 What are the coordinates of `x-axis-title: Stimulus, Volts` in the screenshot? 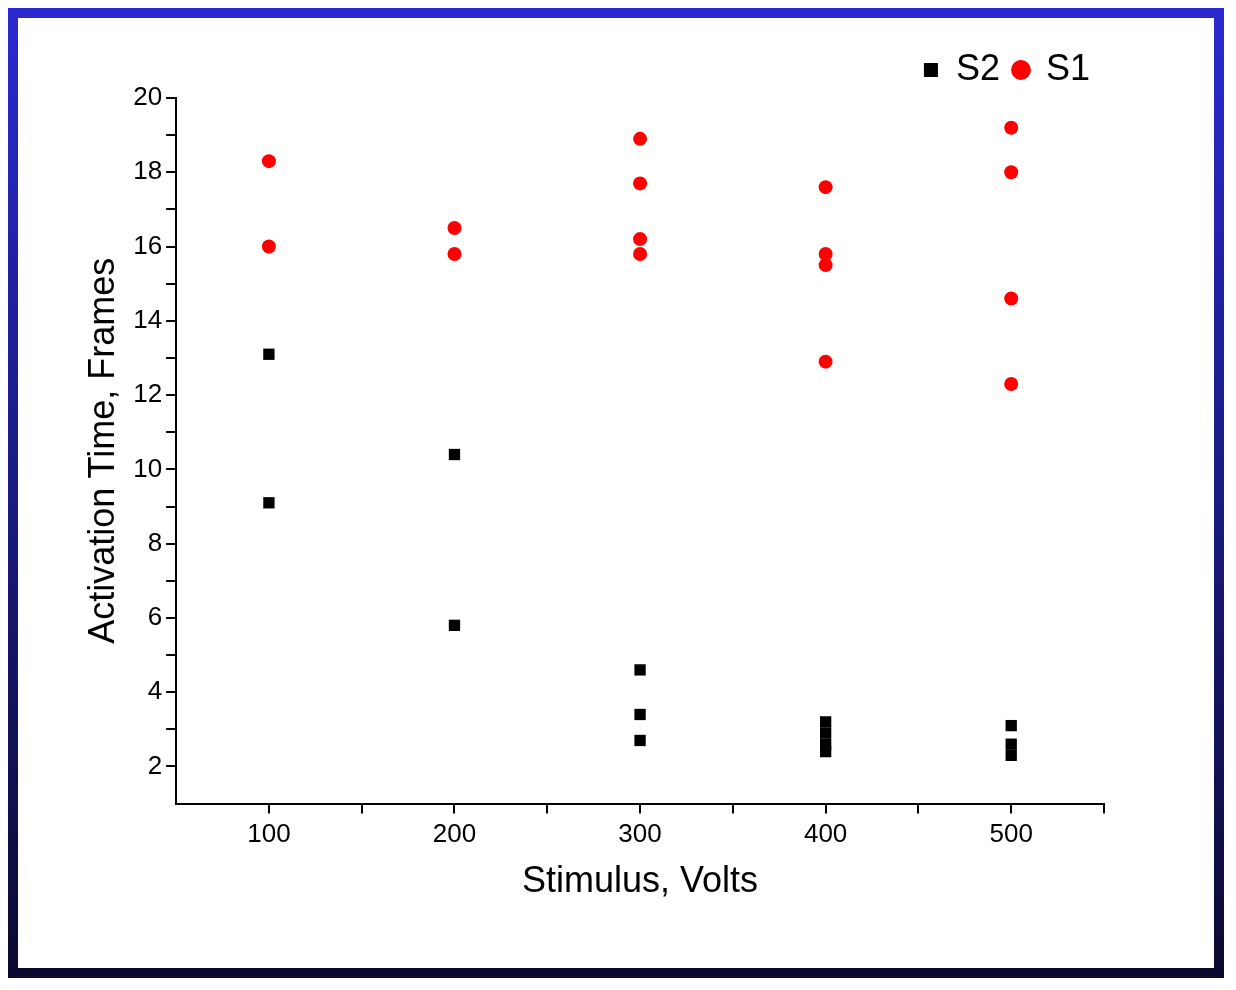 It's located at (640, 880).